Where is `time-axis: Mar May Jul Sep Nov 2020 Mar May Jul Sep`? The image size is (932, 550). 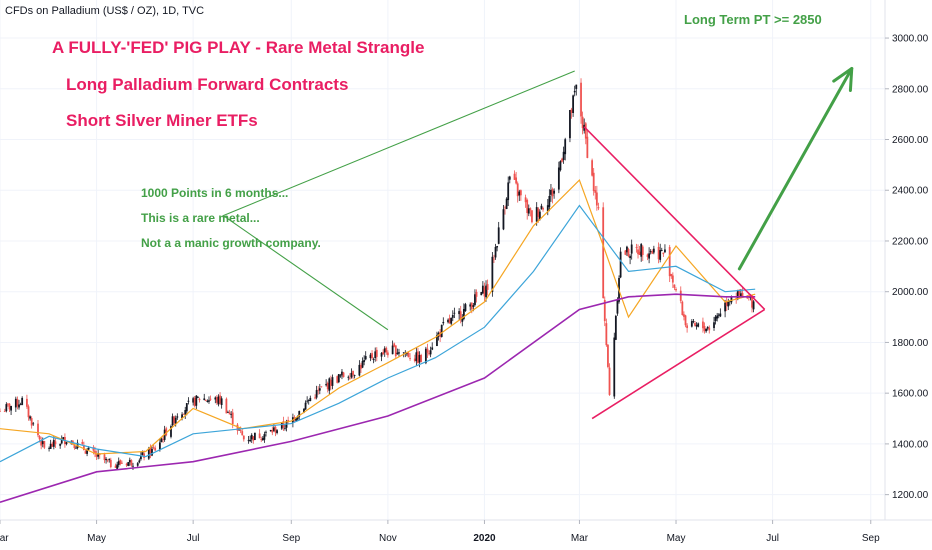 time-axis: Mar May Jul Sep Nov 2020 Mar May Jul Sep is located at coordinates (440, 532).